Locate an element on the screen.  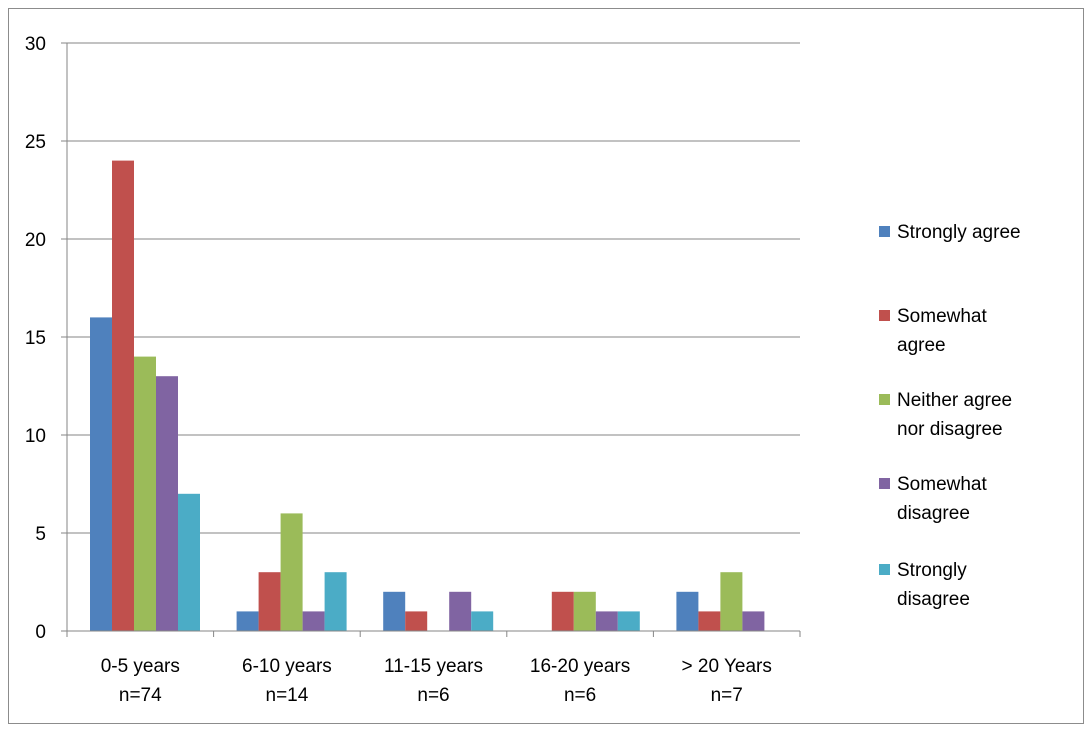
x-category-label: n=74 is located at coordinates (140, 695).